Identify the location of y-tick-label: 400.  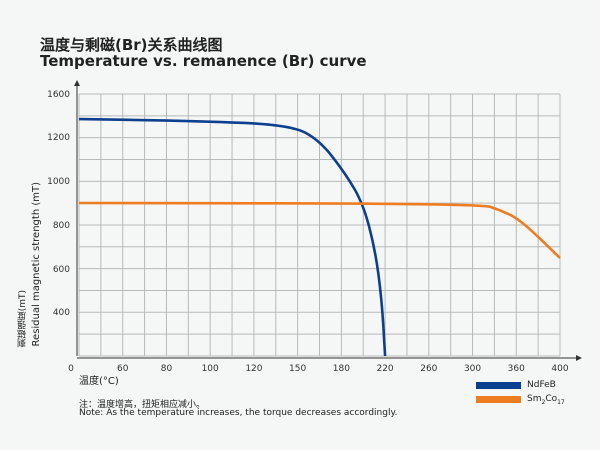
(61, 313).